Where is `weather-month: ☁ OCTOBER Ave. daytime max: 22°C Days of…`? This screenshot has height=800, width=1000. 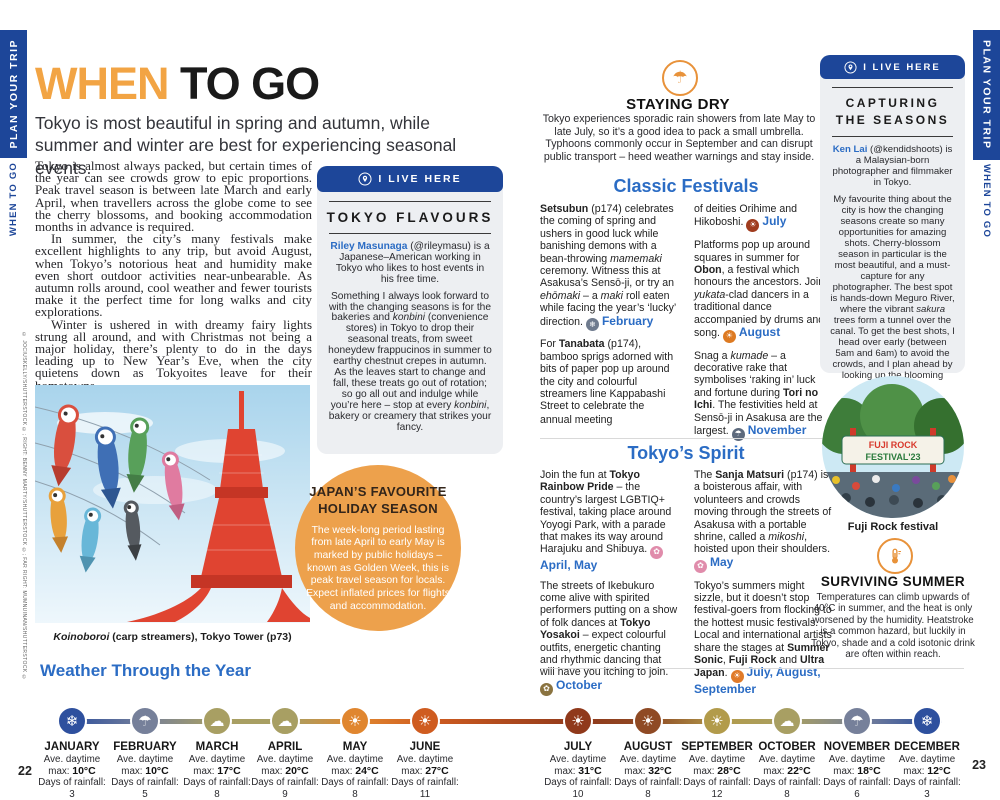 weather-month: ☁ OCTOBER Ave. daytime max: 22°C Days of… is located at coordinates (787, 753).